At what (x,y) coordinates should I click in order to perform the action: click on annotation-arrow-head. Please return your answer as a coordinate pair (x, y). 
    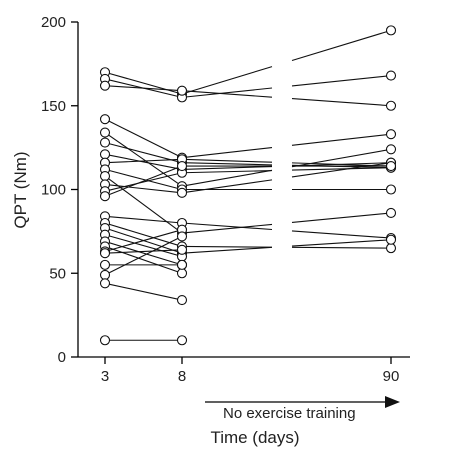
    Looking at the image, I should click on (392, 402).